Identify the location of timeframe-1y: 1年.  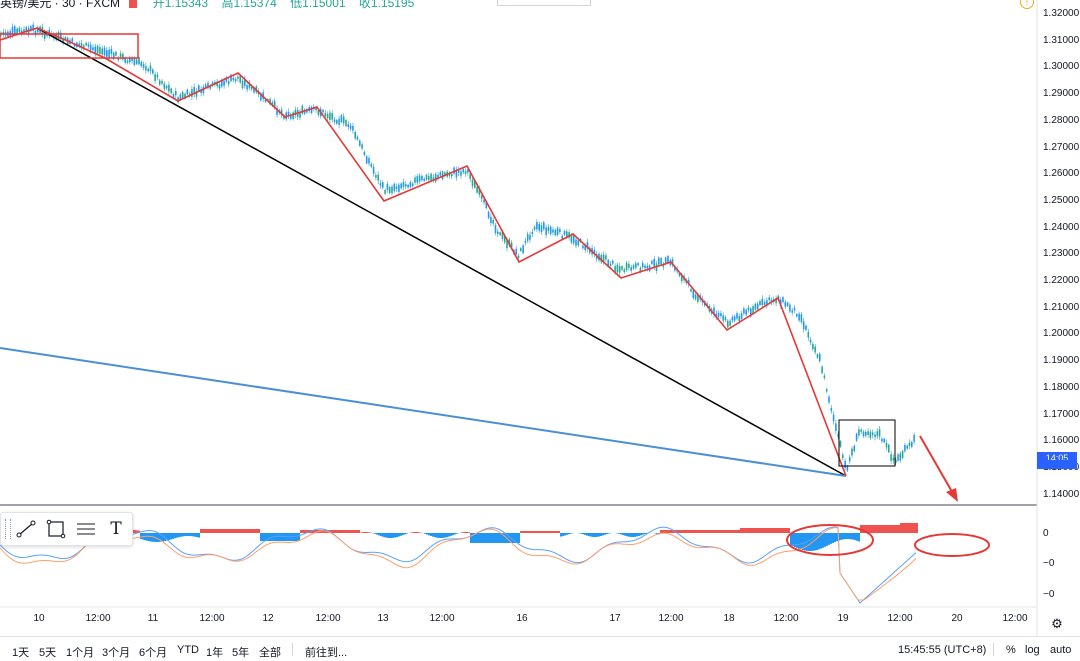
(214, 652).